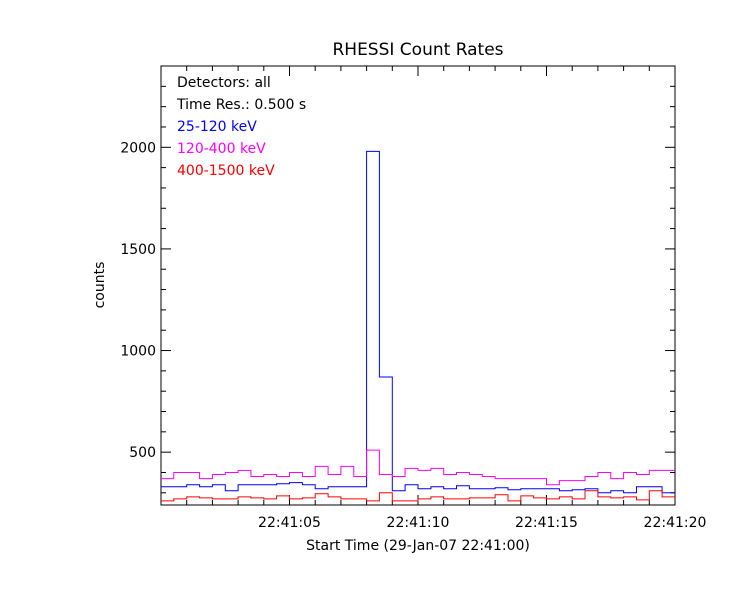 The image size is (750, 600). I want to click on x-tick-labels: 22:41:05 22:41:10 22:41:15 22:41:20, so click(482, 523).